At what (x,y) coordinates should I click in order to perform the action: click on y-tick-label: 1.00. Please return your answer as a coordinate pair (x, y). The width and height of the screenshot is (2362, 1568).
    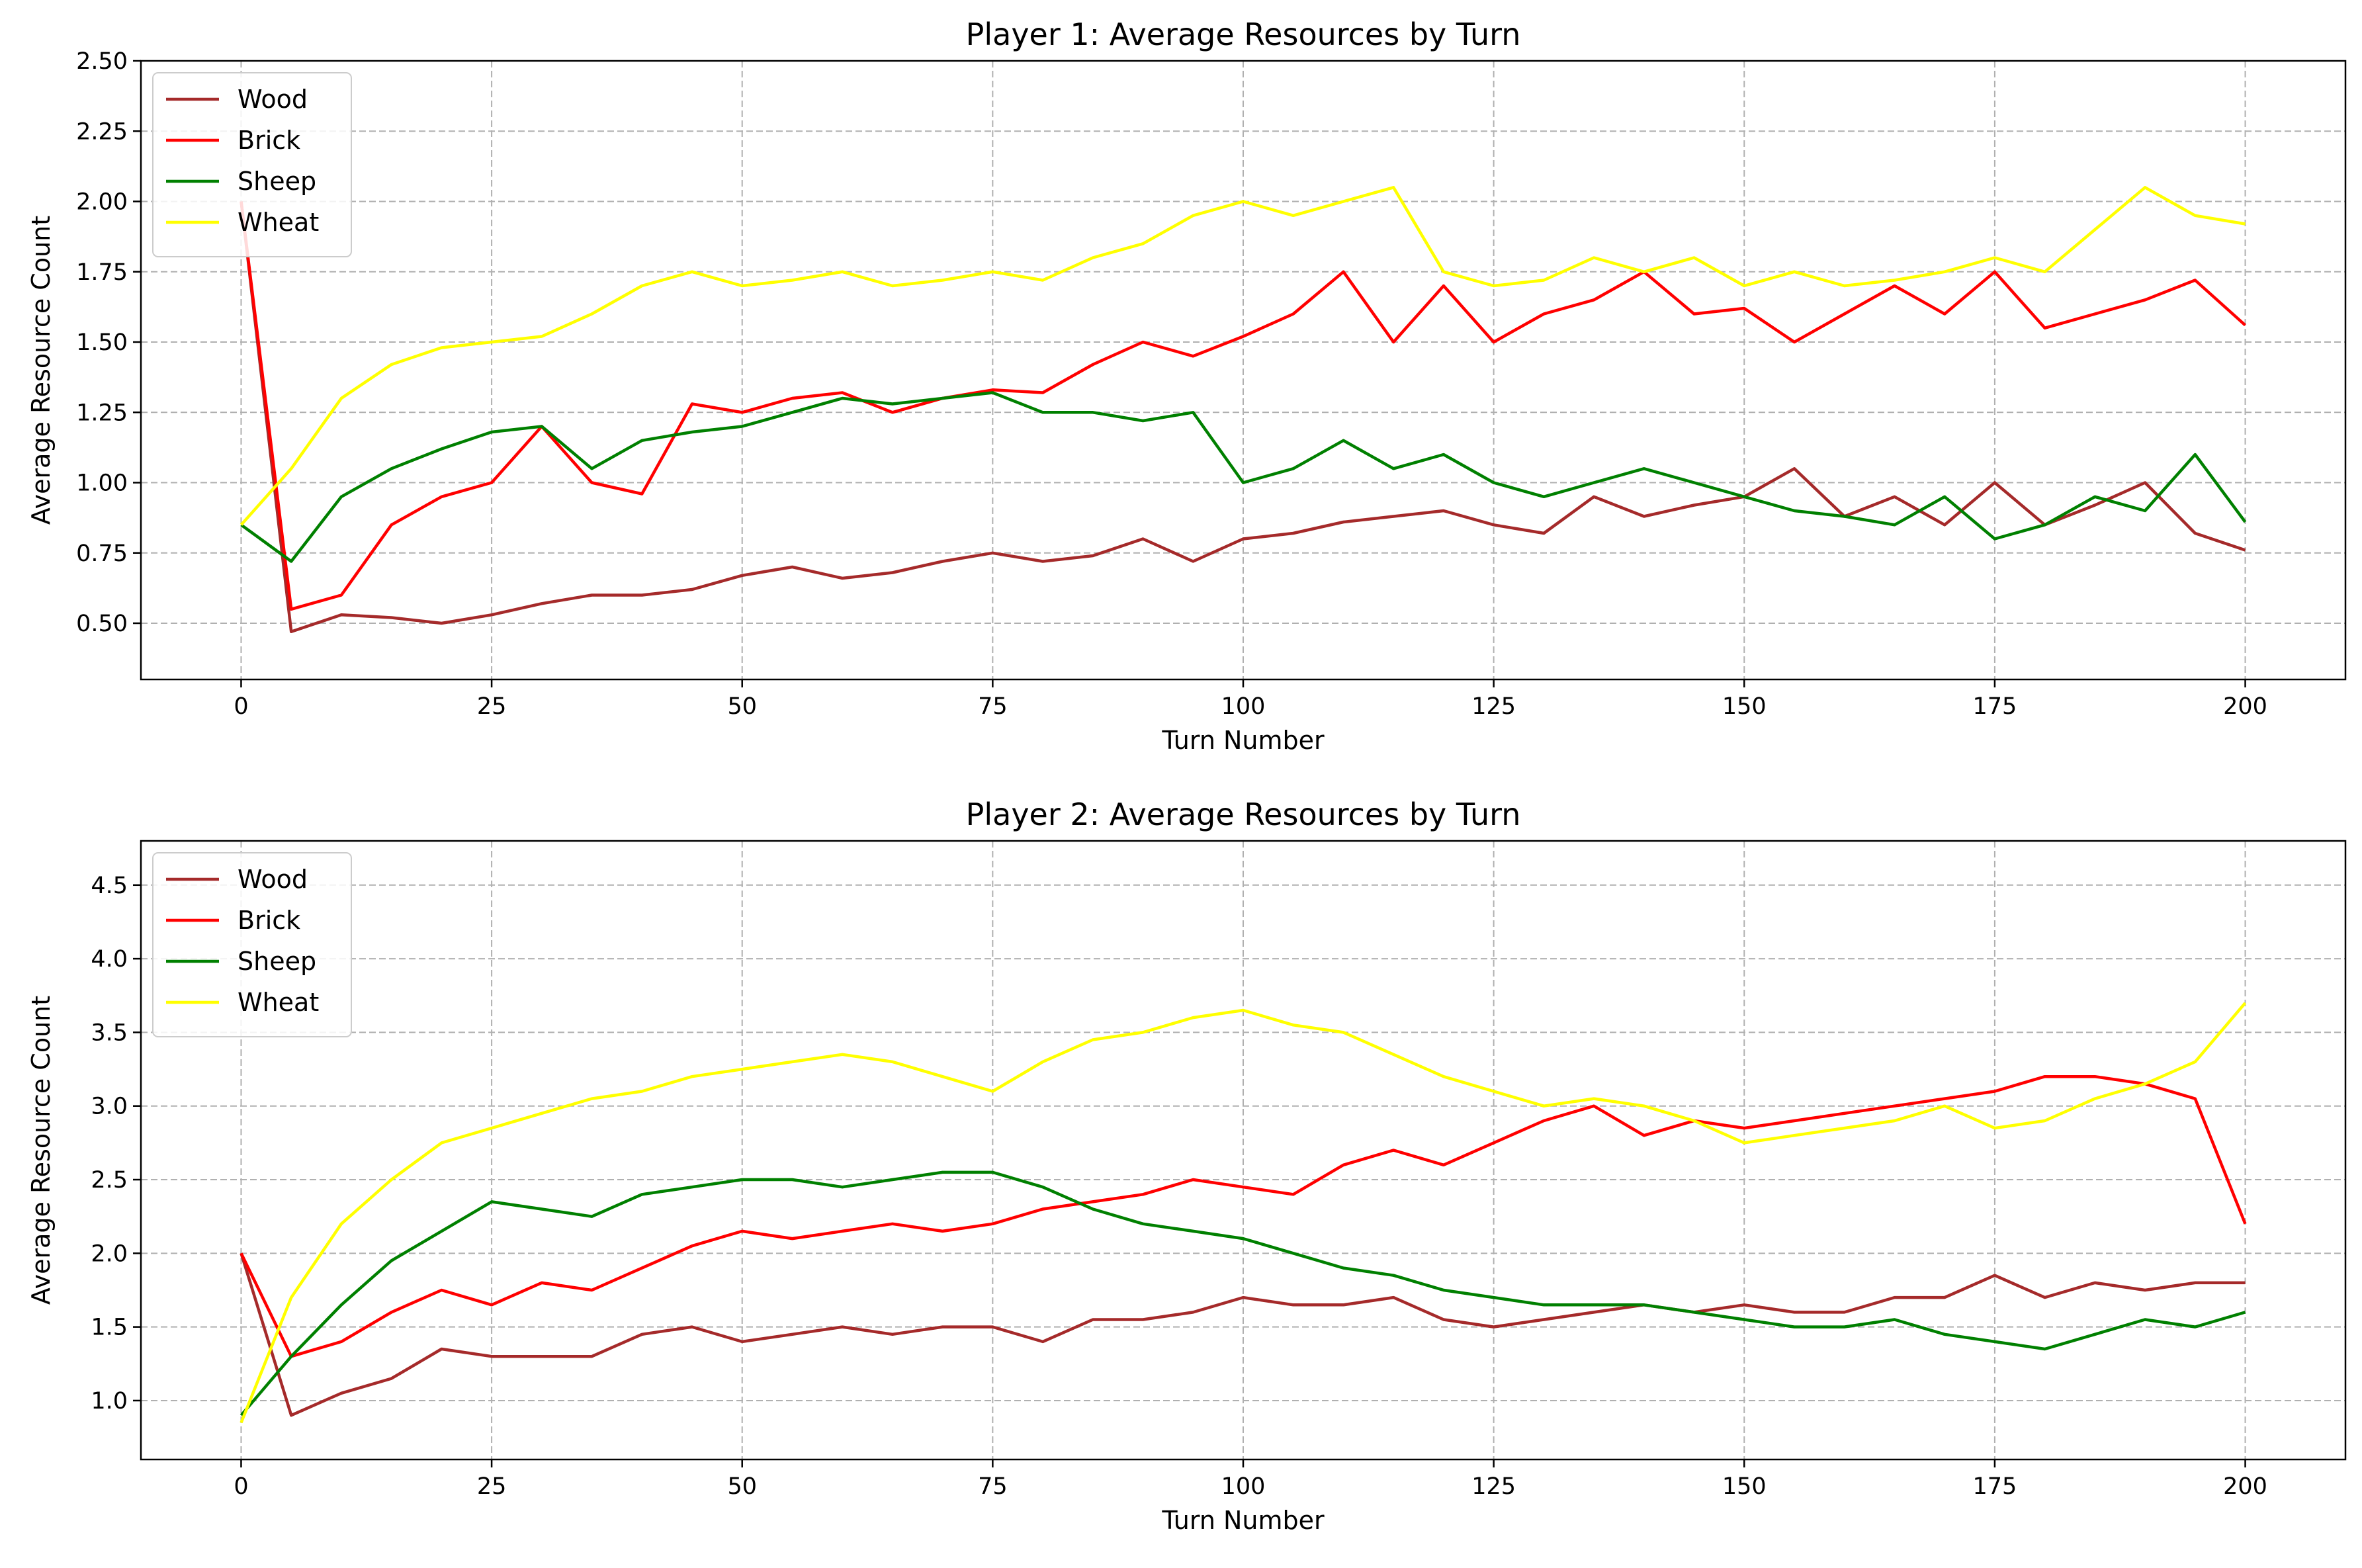
    Looking at the image, I should click on (102, 483).